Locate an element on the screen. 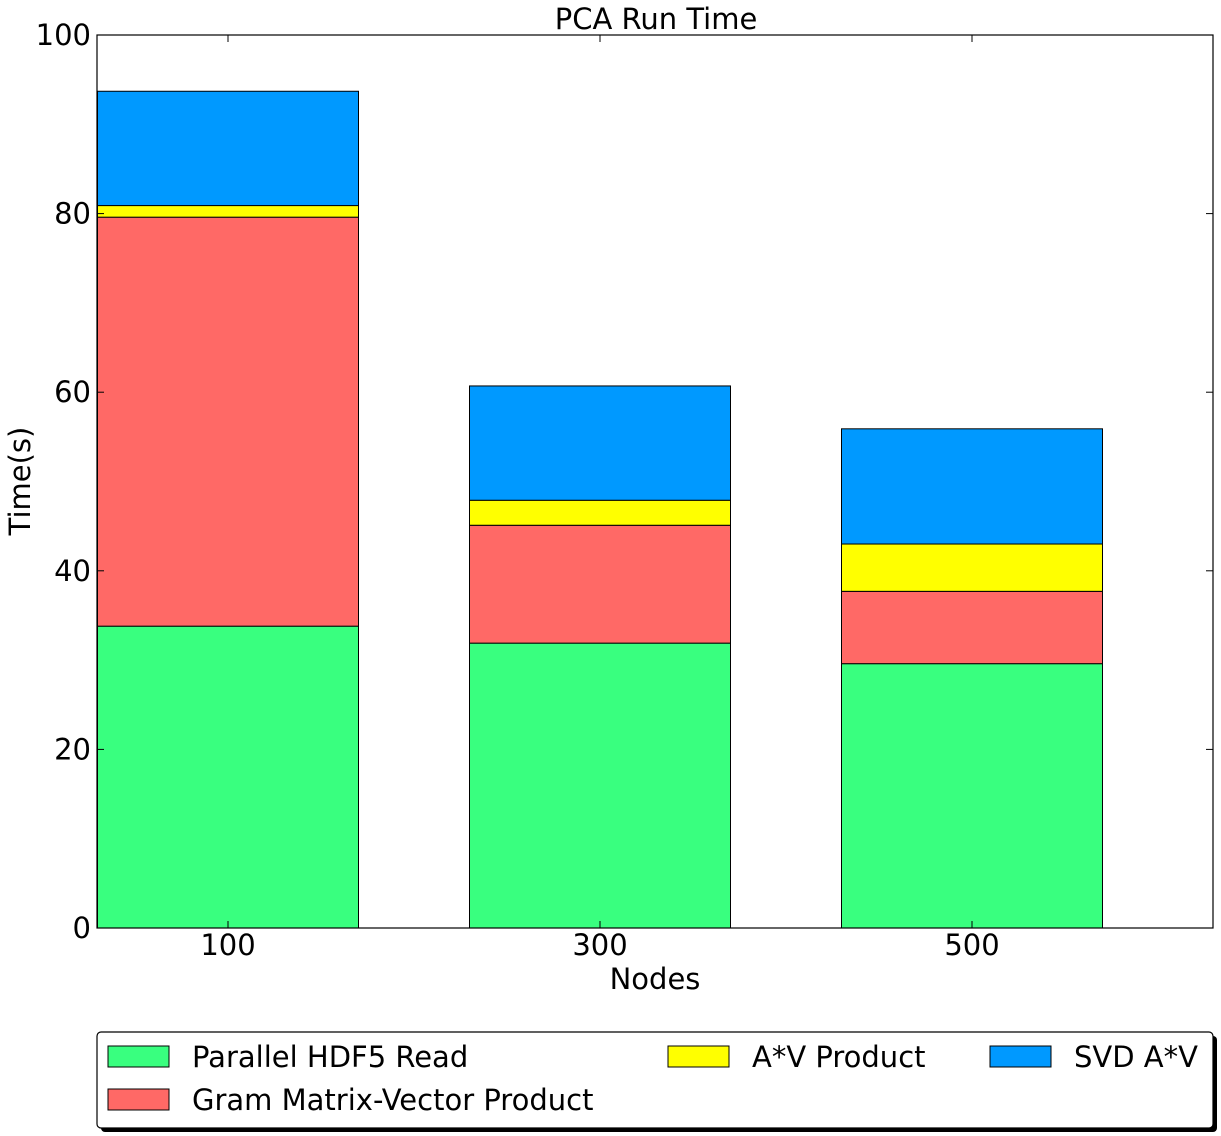 Image resolution: width=1221 pixels, height=1136 pixels. y-tick-label: 20 is located at coordinates (72, 749).